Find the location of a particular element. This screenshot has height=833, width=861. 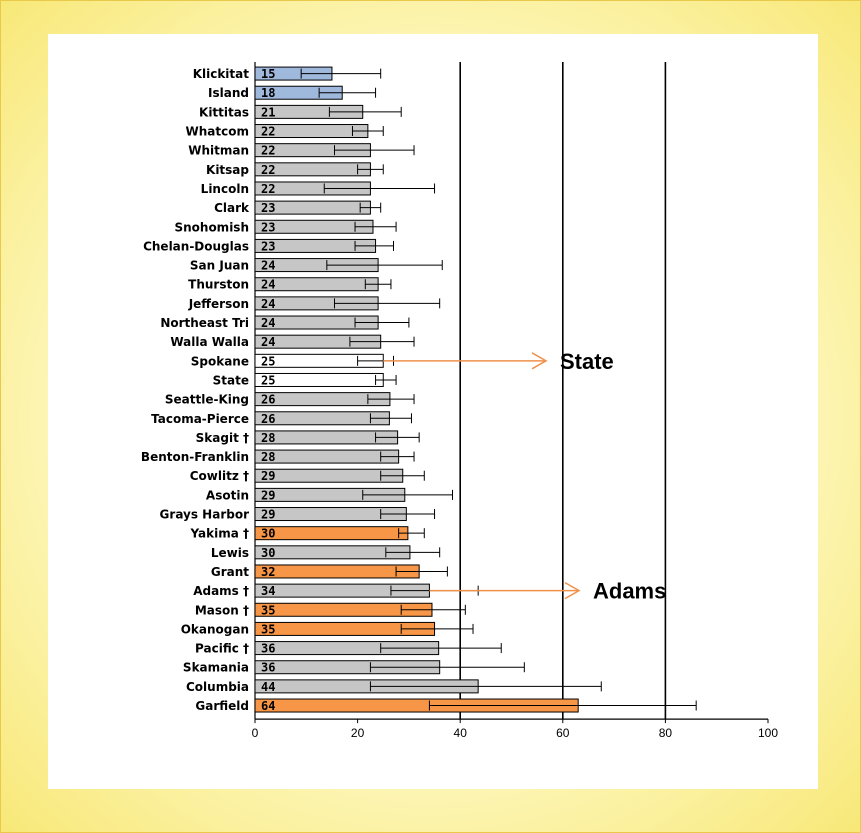

category-label: Lincoln is located at coordinates (225, 189).